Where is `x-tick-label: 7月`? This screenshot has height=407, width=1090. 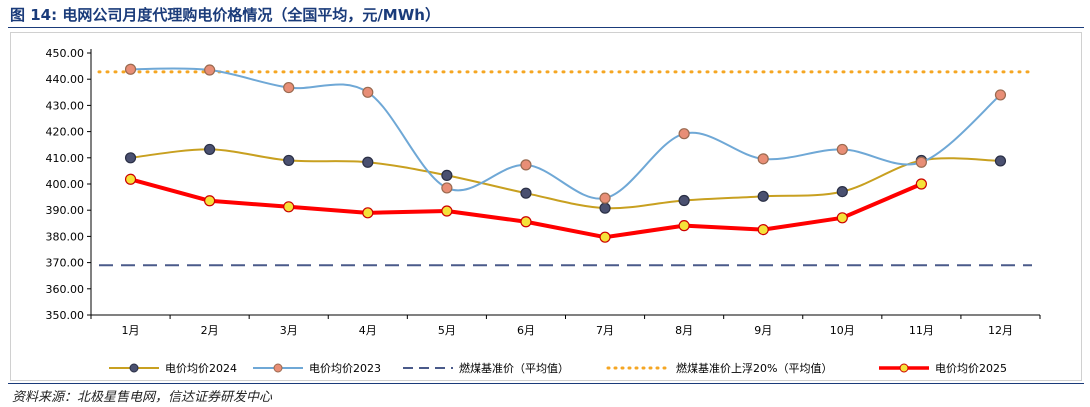 x-tick-label: 7月 is located at coordinates (605, 330).